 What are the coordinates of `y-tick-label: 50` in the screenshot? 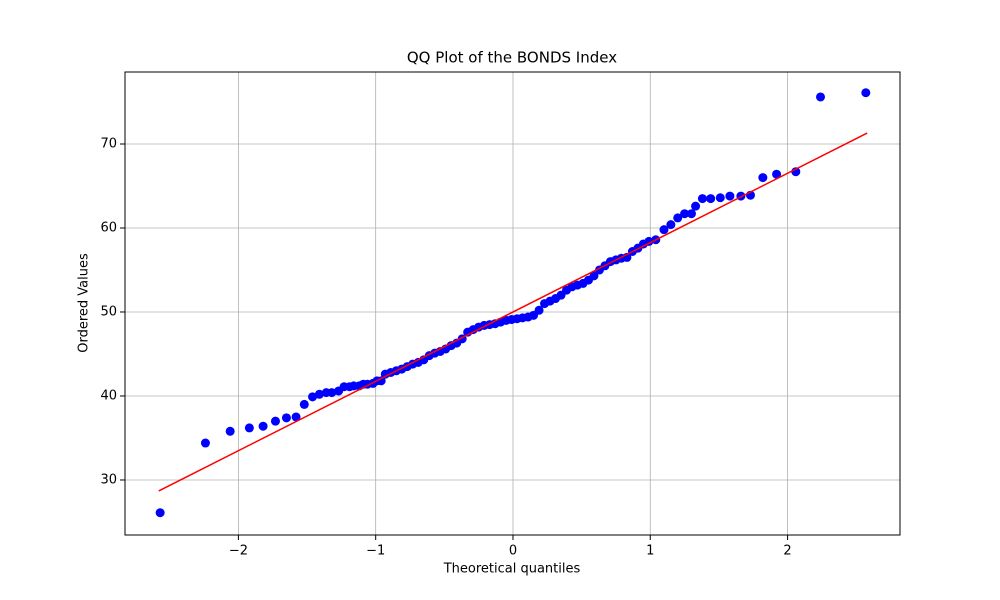 It's located at (108, 311).